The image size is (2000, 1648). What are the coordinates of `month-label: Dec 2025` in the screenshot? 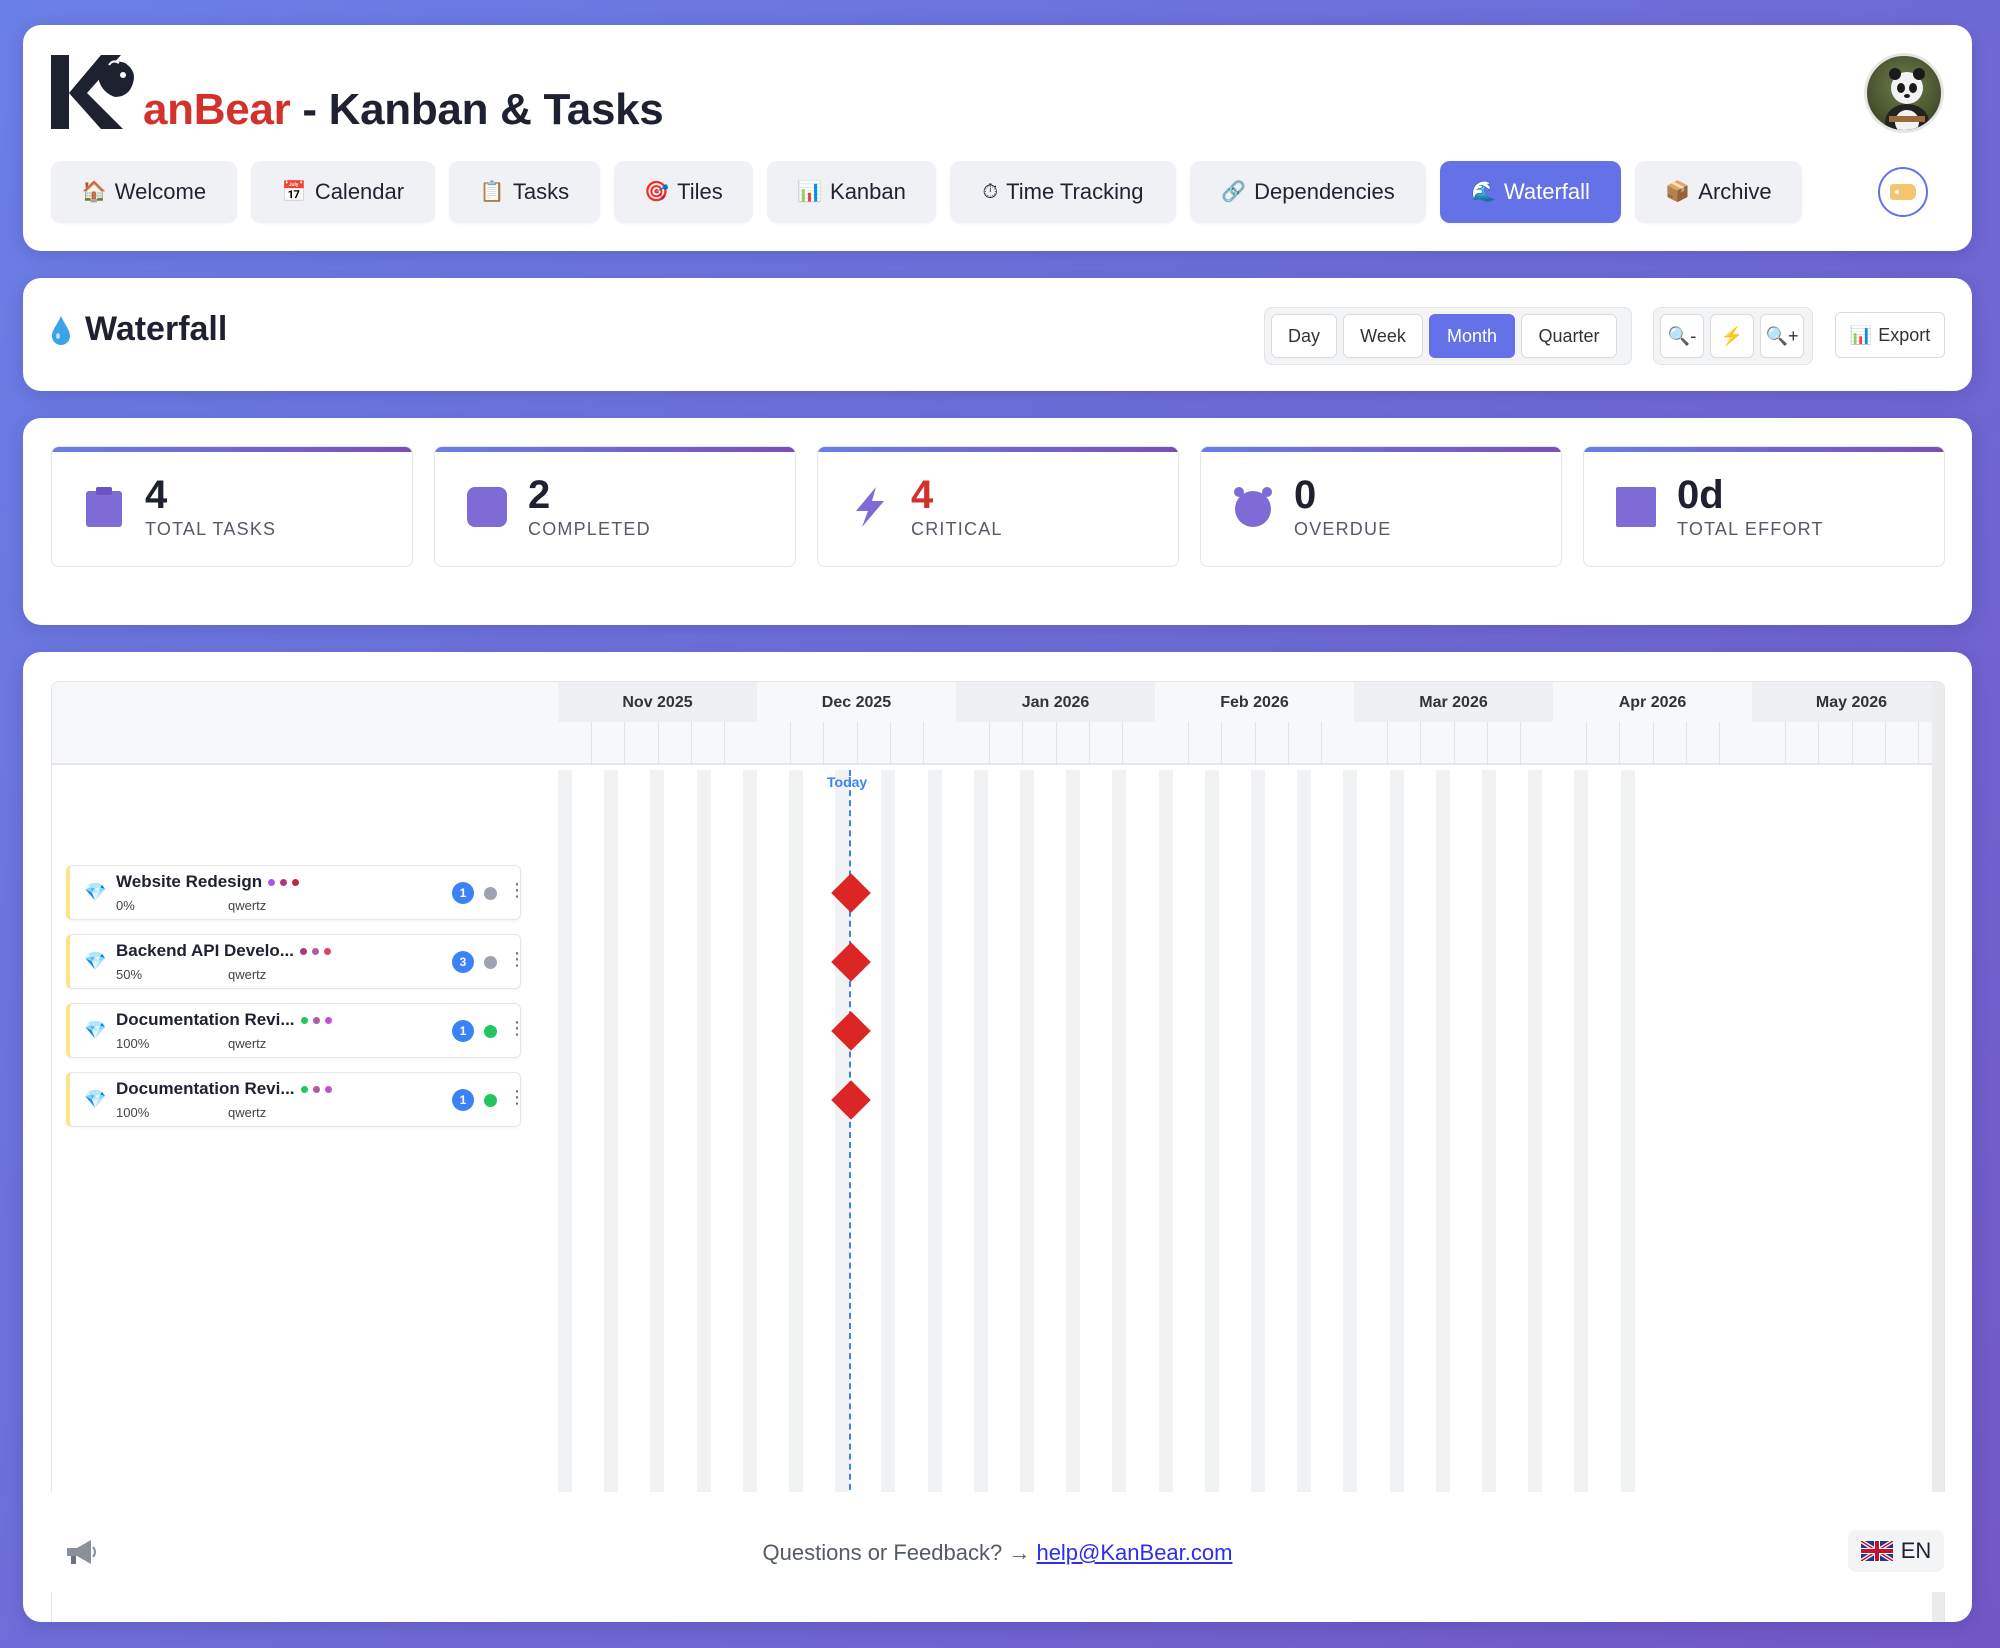 It's located at (856, 702).